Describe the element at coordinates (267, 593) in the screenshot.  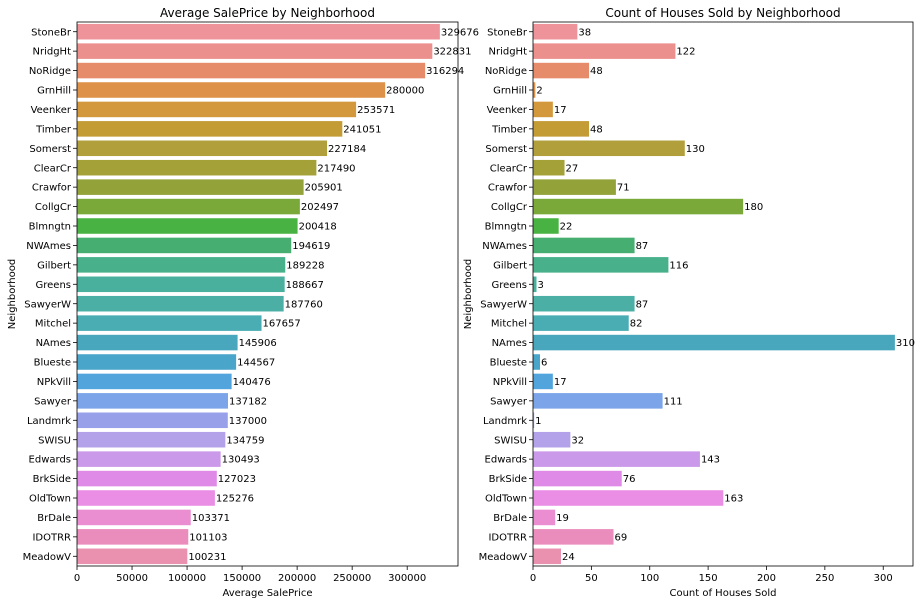
I see `chart1-xlabel: Average SalePrice` at that location.